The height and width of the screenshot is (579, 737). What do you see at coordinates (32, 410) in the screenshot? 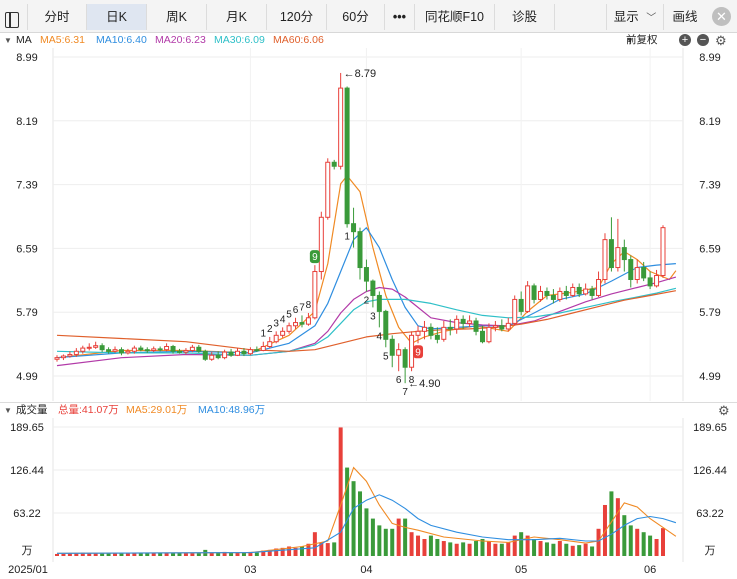
I see `volume-indicator-name: 成交量` at bounding box center [32, 410].